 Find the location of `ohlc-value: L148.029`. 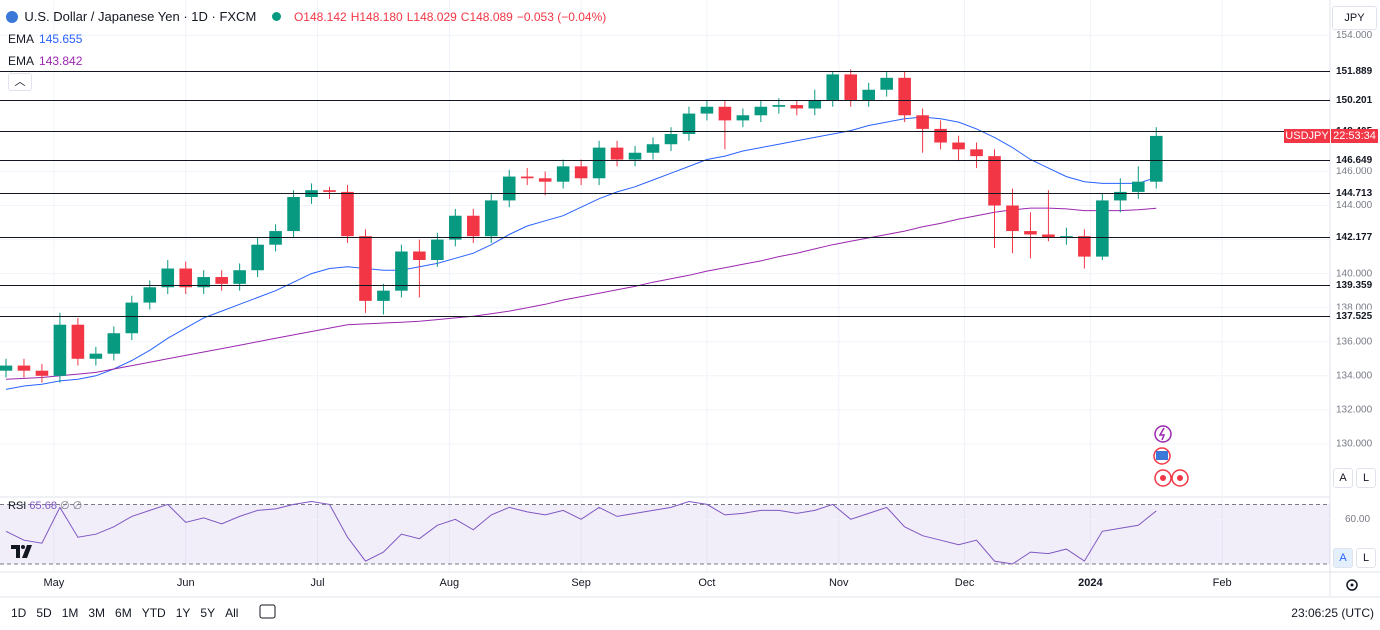

ohlc-value: L148.029 is located at coordinates (431, 17).